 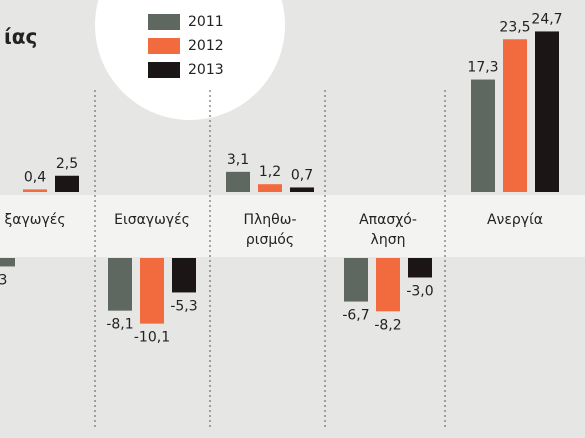 I want to click on value-label: 23,5, so click(x=514, y=27).